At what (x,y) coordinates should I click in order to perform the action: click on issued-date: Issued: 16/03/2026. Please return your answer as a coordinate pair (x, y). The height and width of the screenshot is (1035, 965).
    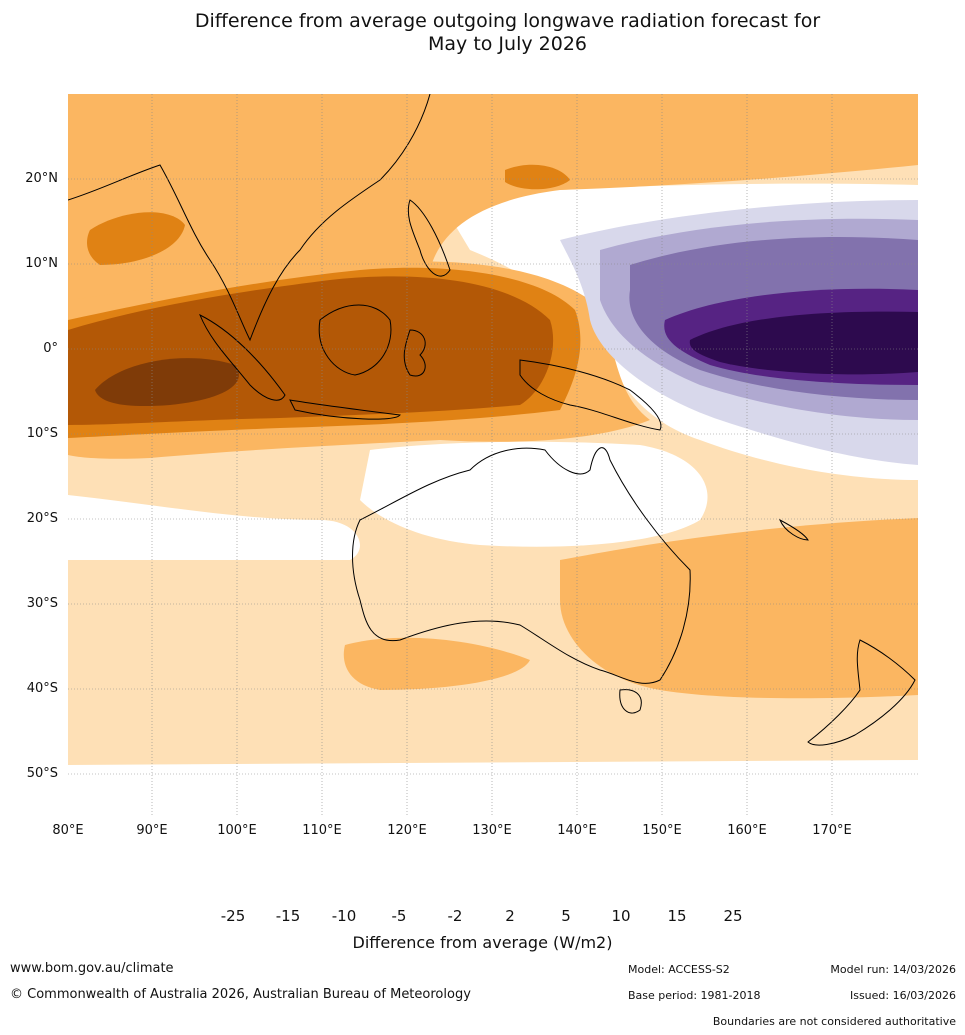
    Looking at the image, I should click on (902, 995).